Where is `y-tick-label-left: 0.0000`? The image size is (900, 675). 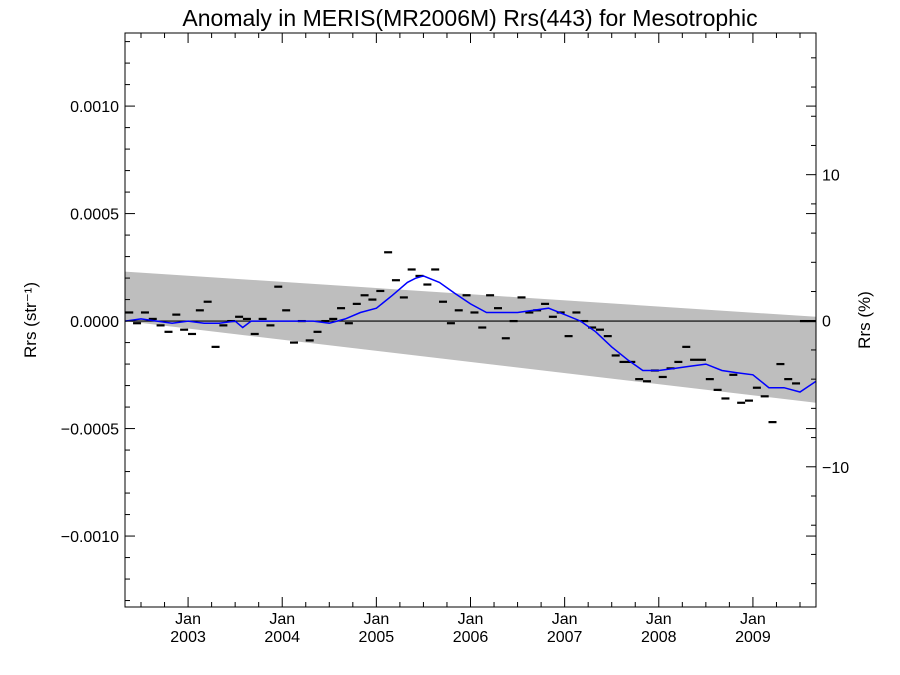
y-tick-label-left: 0.0000 is located at coordinates (94, 322).